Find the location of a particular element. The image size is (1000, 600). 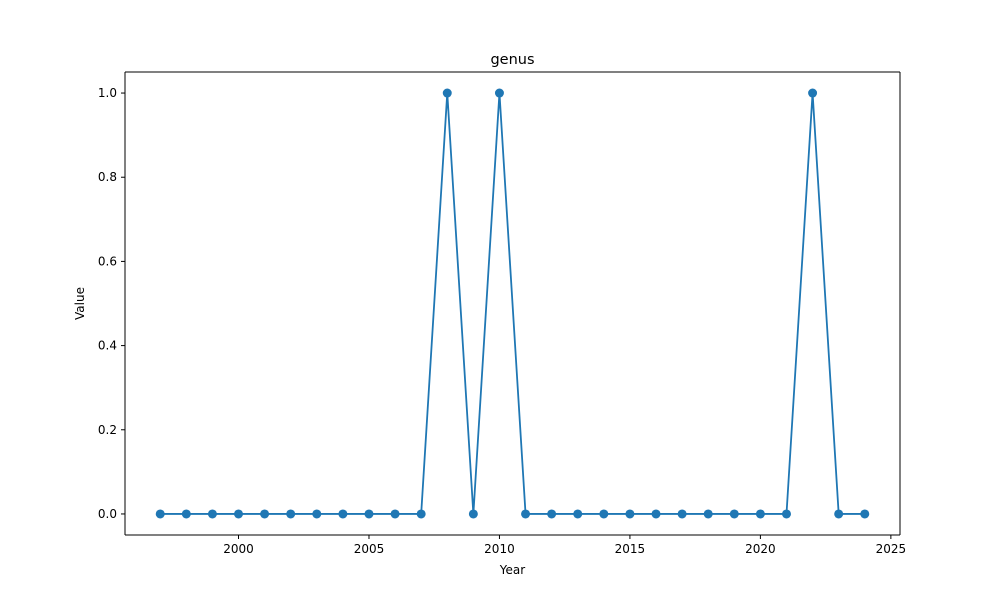

x-tick-label: 2015 is located at coordinates (630, 549).